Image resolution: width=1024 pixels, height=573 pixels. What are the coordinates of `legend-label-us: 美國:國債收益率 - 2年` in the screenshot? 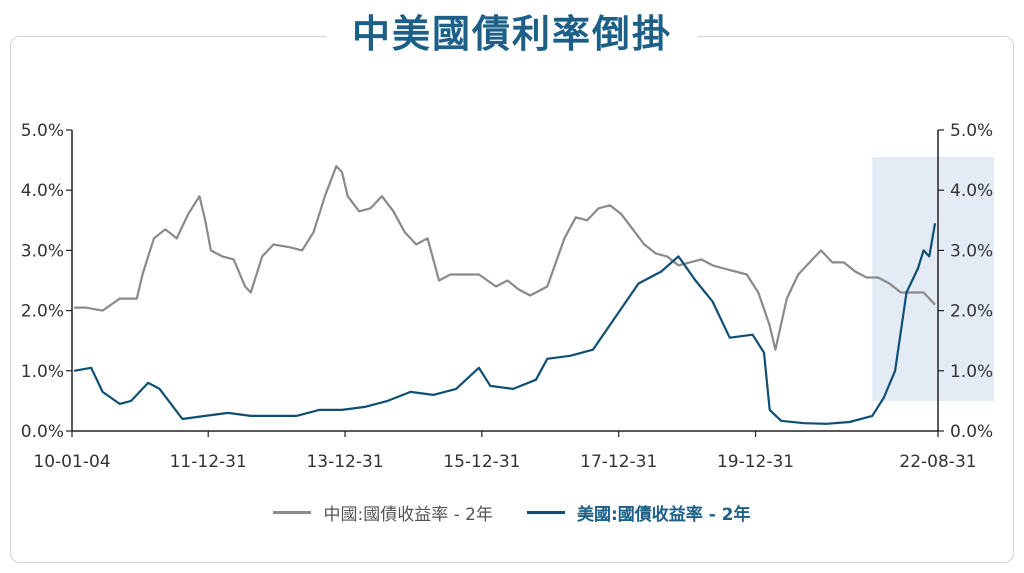 It's located at (663, 515).